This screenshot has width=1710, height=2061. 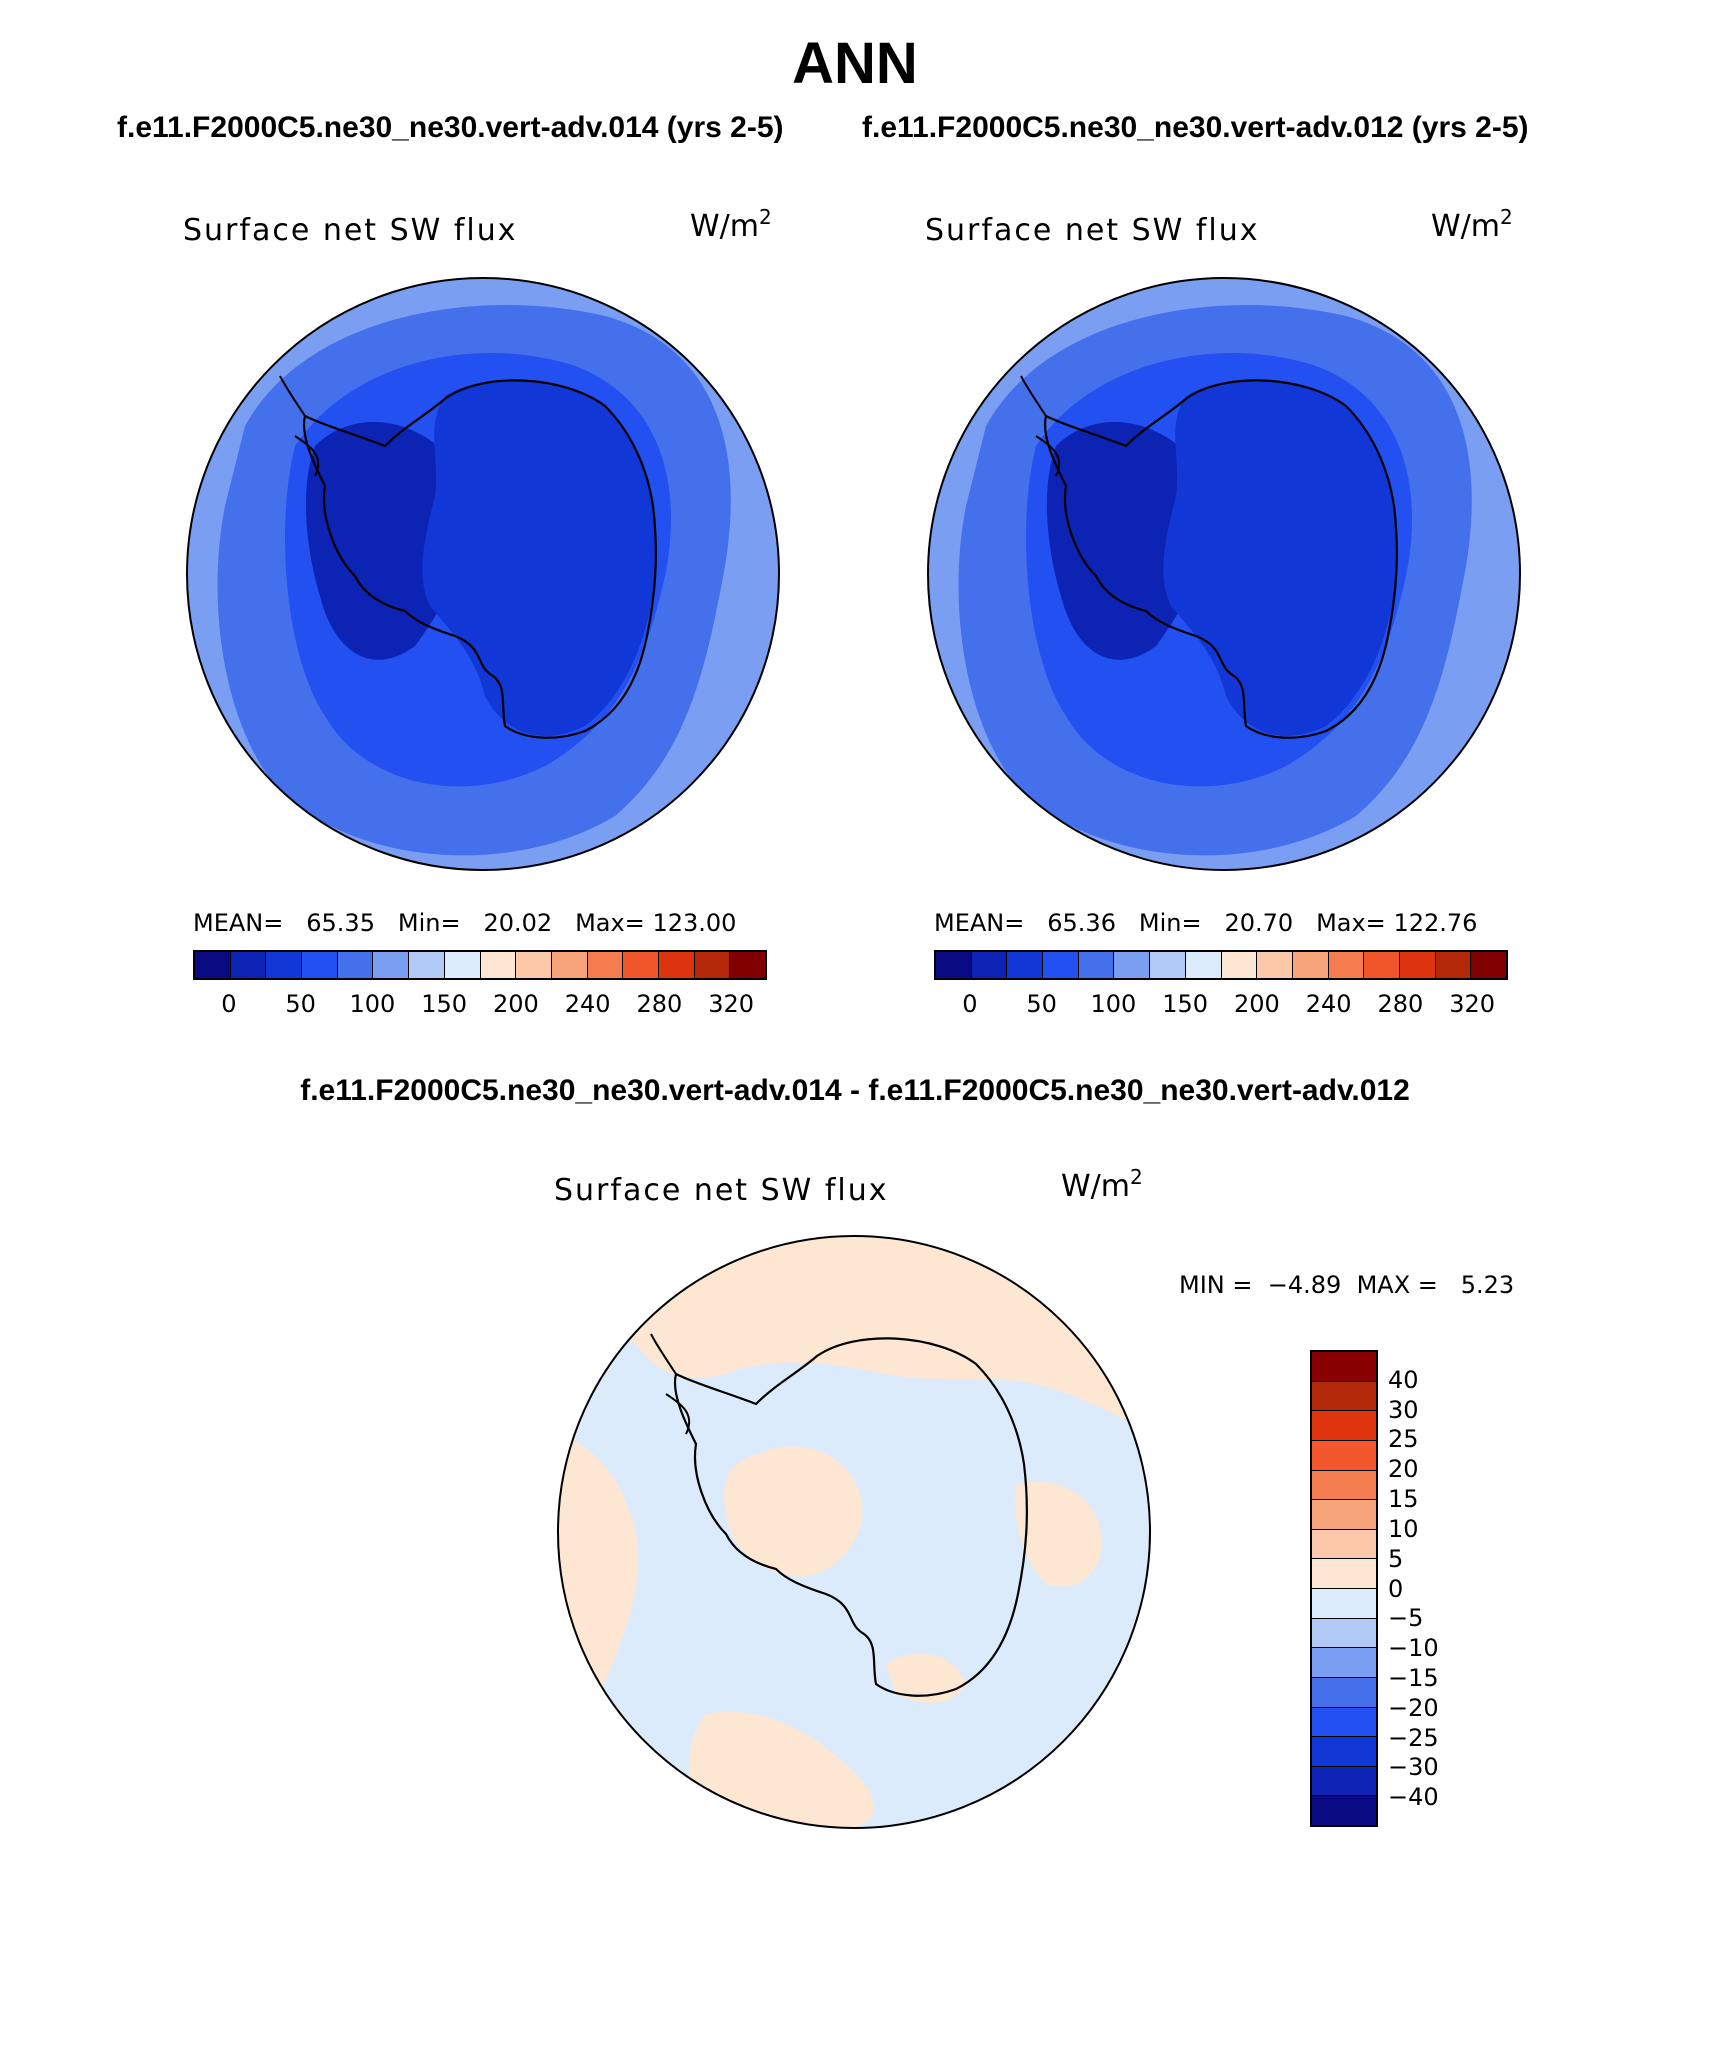 I want to click on colorbar-difference, so click(x=1344, y=1588).